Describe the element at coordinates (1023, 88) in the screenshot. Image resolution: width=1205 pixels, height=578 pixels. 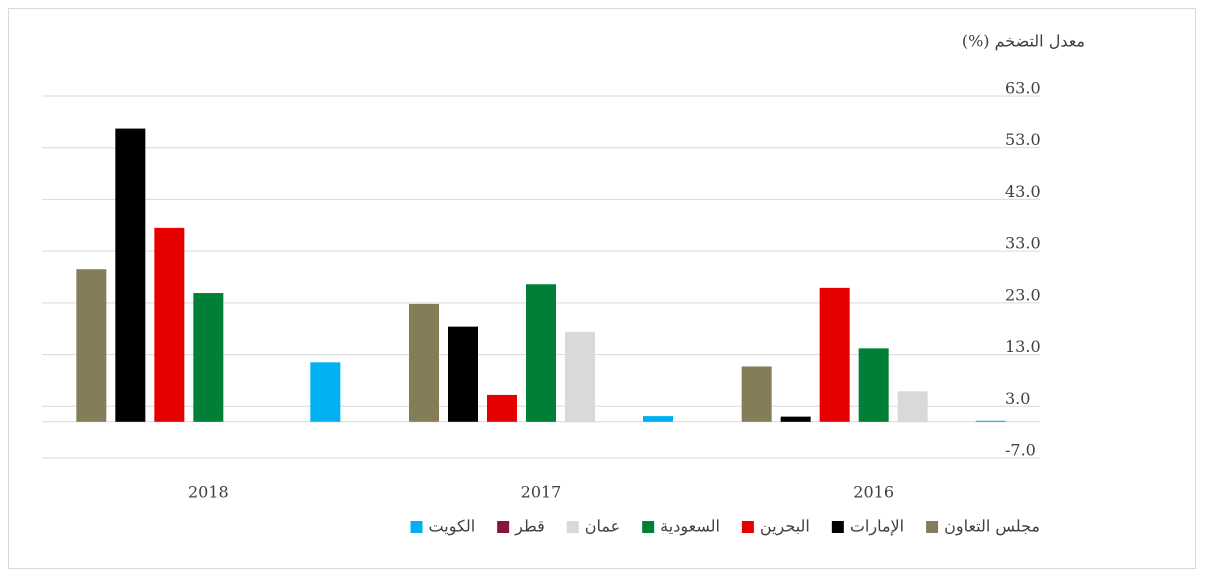
I see `y-tick-label: 63.0` at that location.